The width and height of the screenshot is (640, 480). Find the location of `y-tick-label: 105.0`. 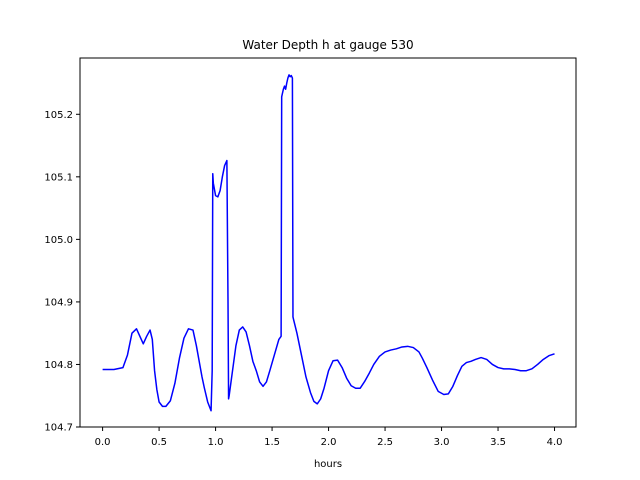

y-tick-label: 105.0 is located at coordinates (58, 240).